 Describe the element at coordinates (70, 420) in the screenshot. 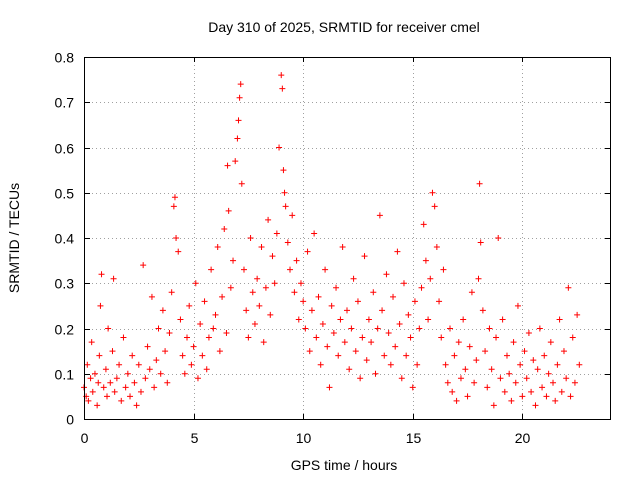

I see `y-tick-label: 0` at that location.